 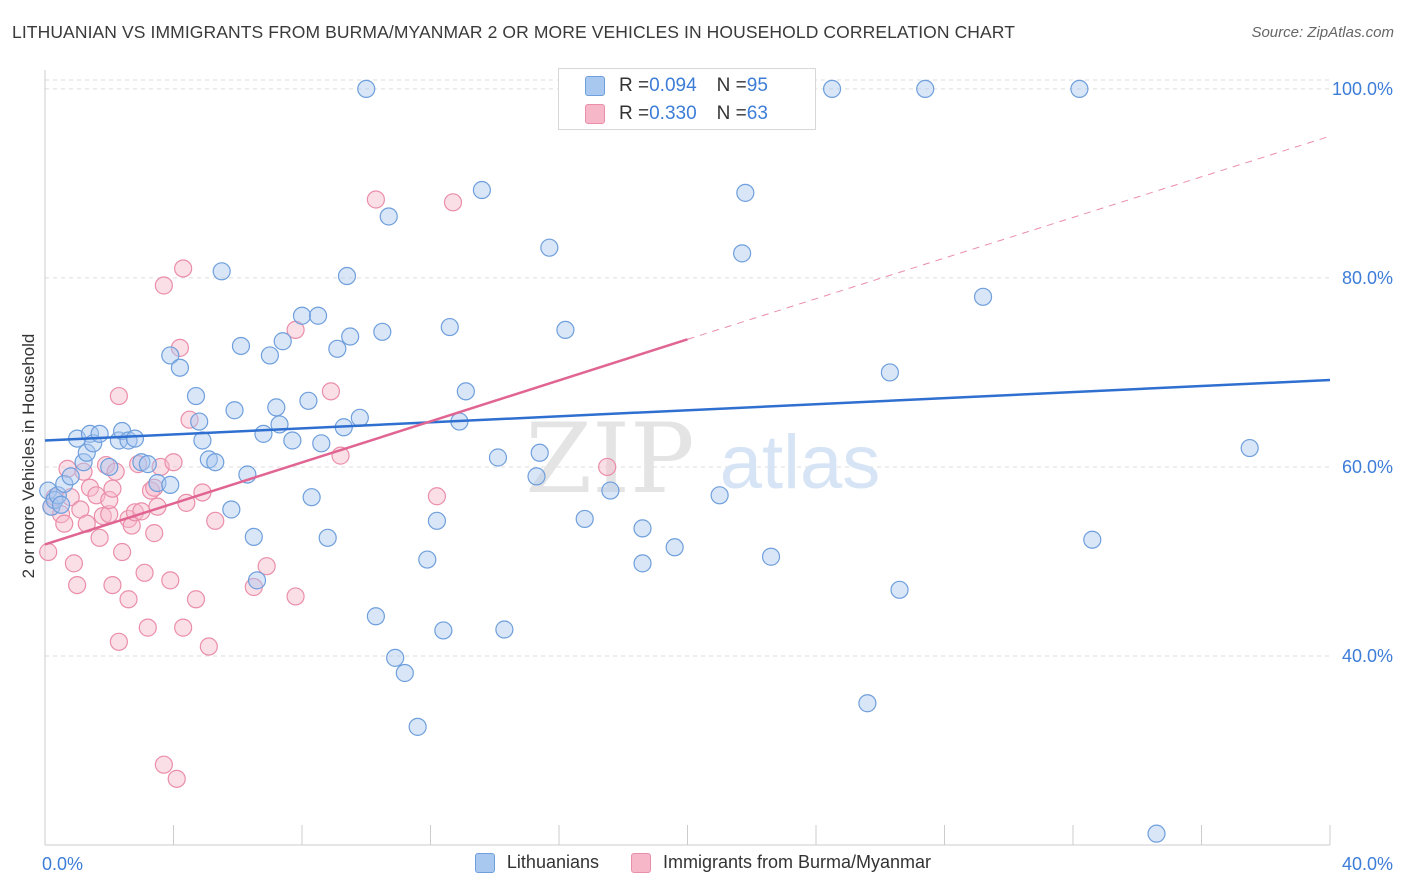 What do you see at coordinates (595, 114) in the screenshot?
I see `legend-swatch-pink` at bounding box center [595, 114].